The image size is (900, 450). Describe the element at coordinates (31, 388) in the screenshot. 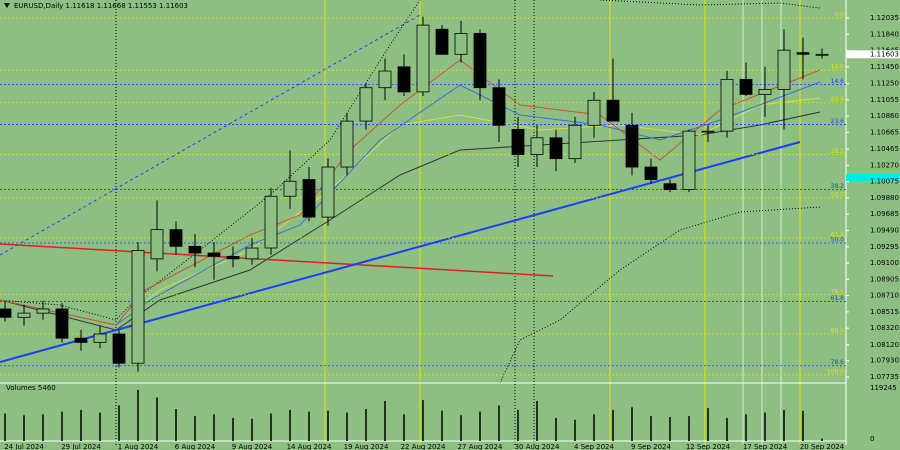

I see `volume-title: Volumes 5460` at that location.